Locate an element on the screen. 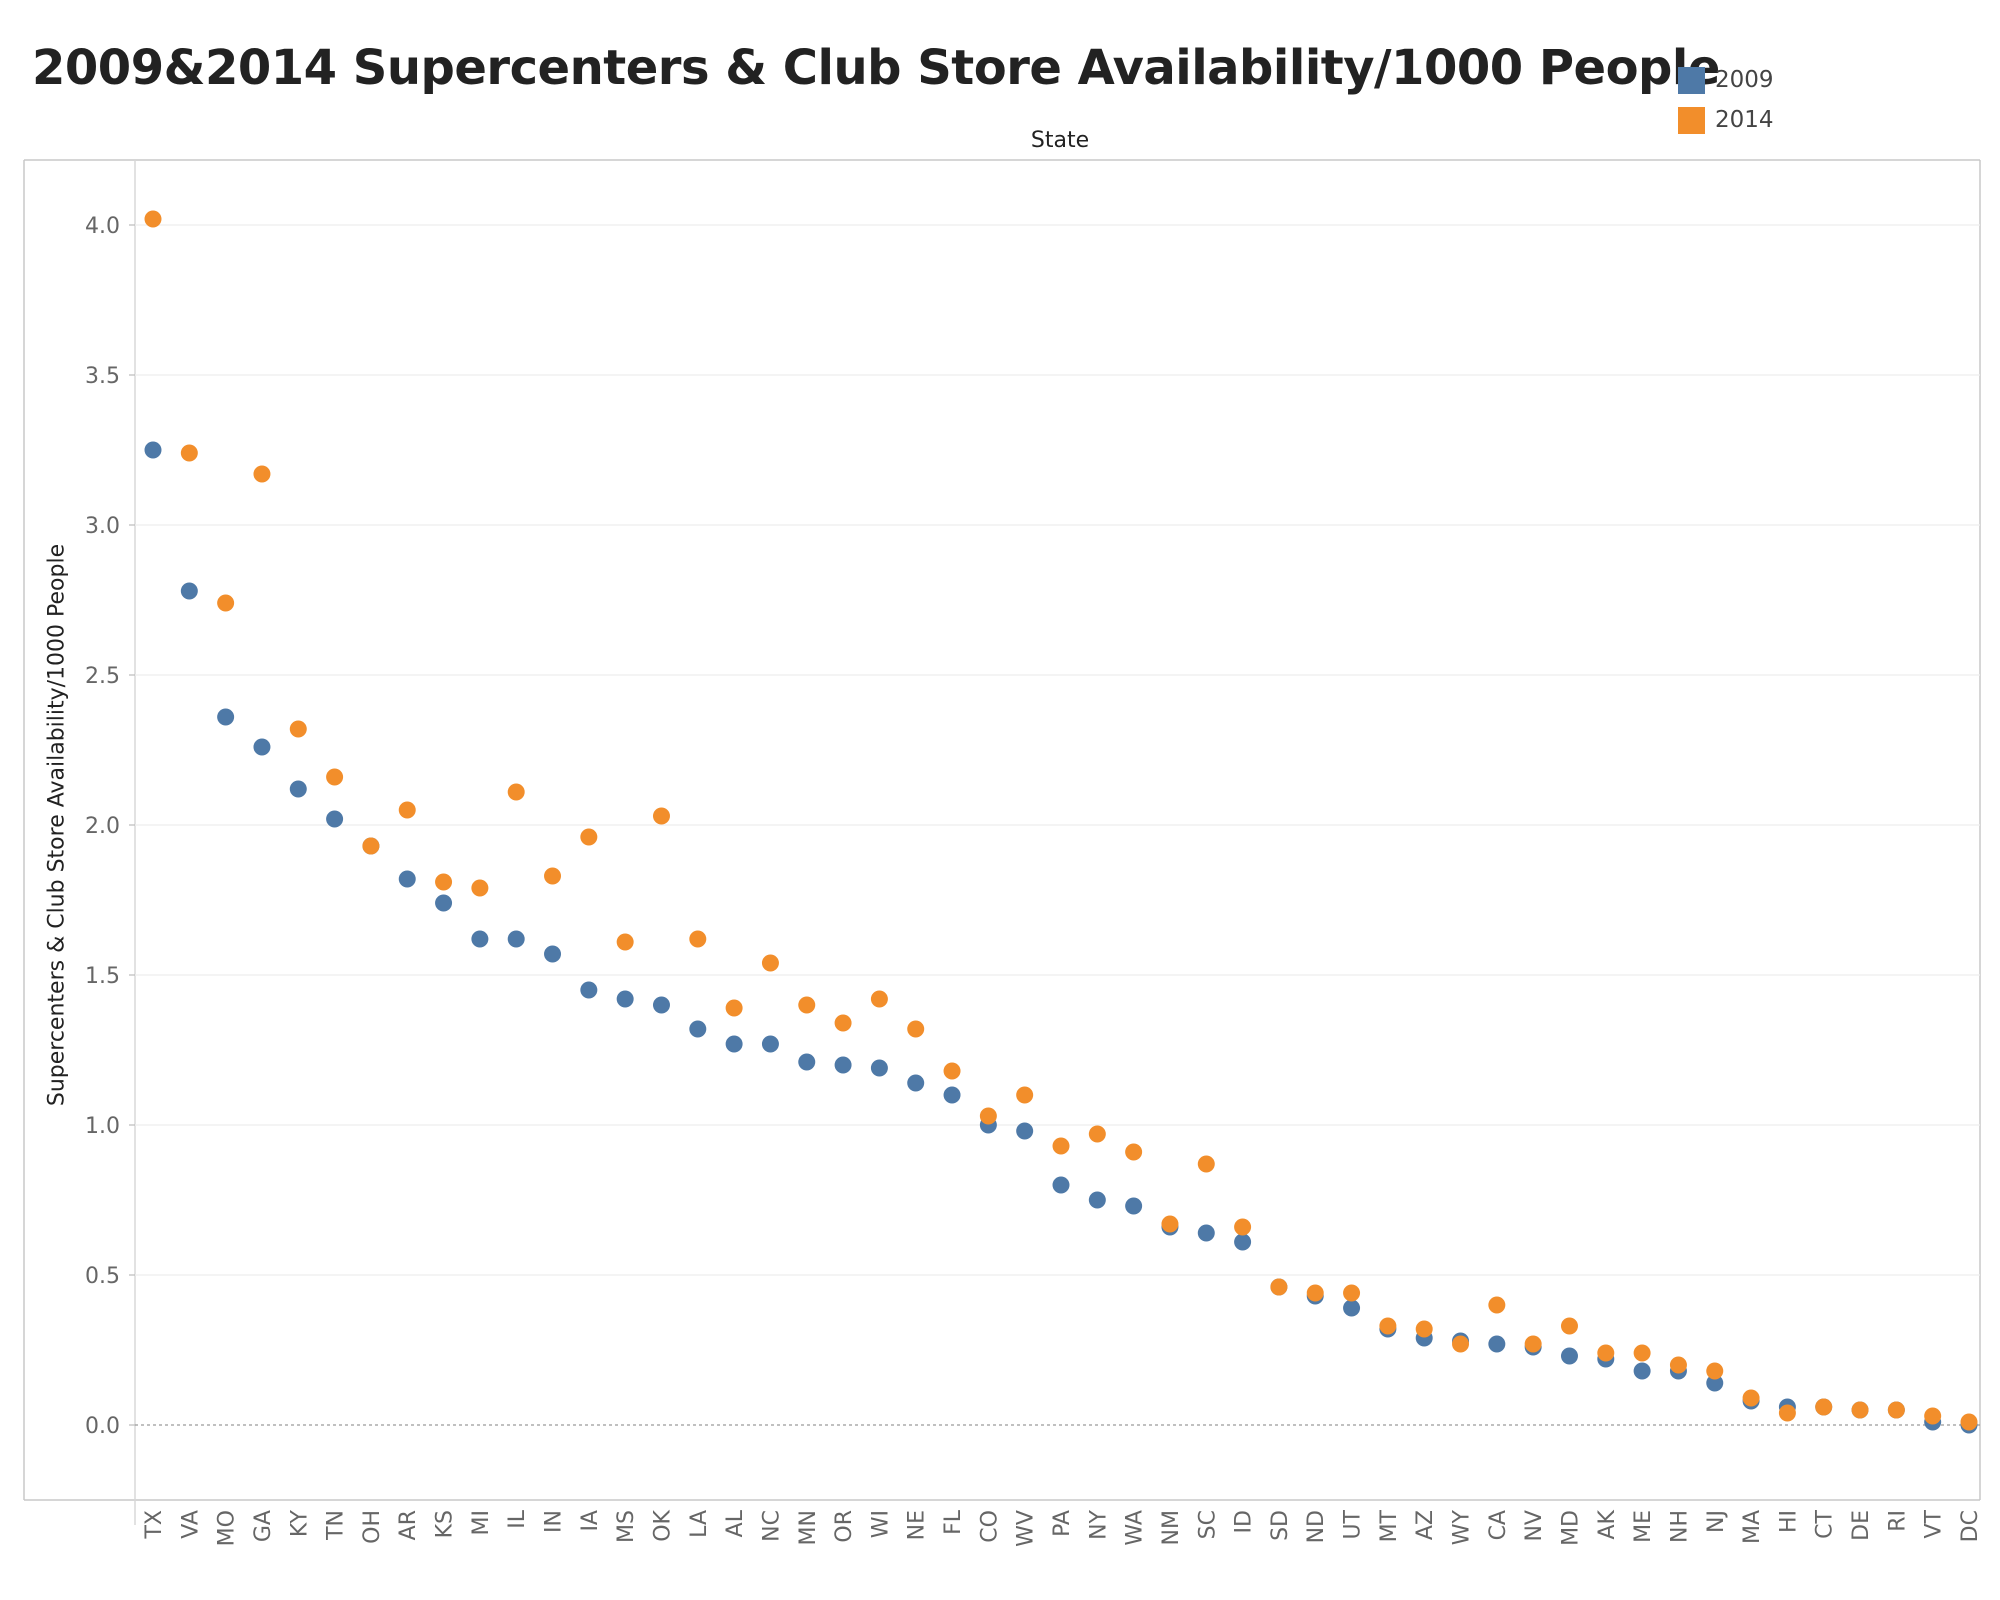 The width and height of the screenshot is (2000, 1600). x-tick-label: IN is located at coordinates (554, 1521).